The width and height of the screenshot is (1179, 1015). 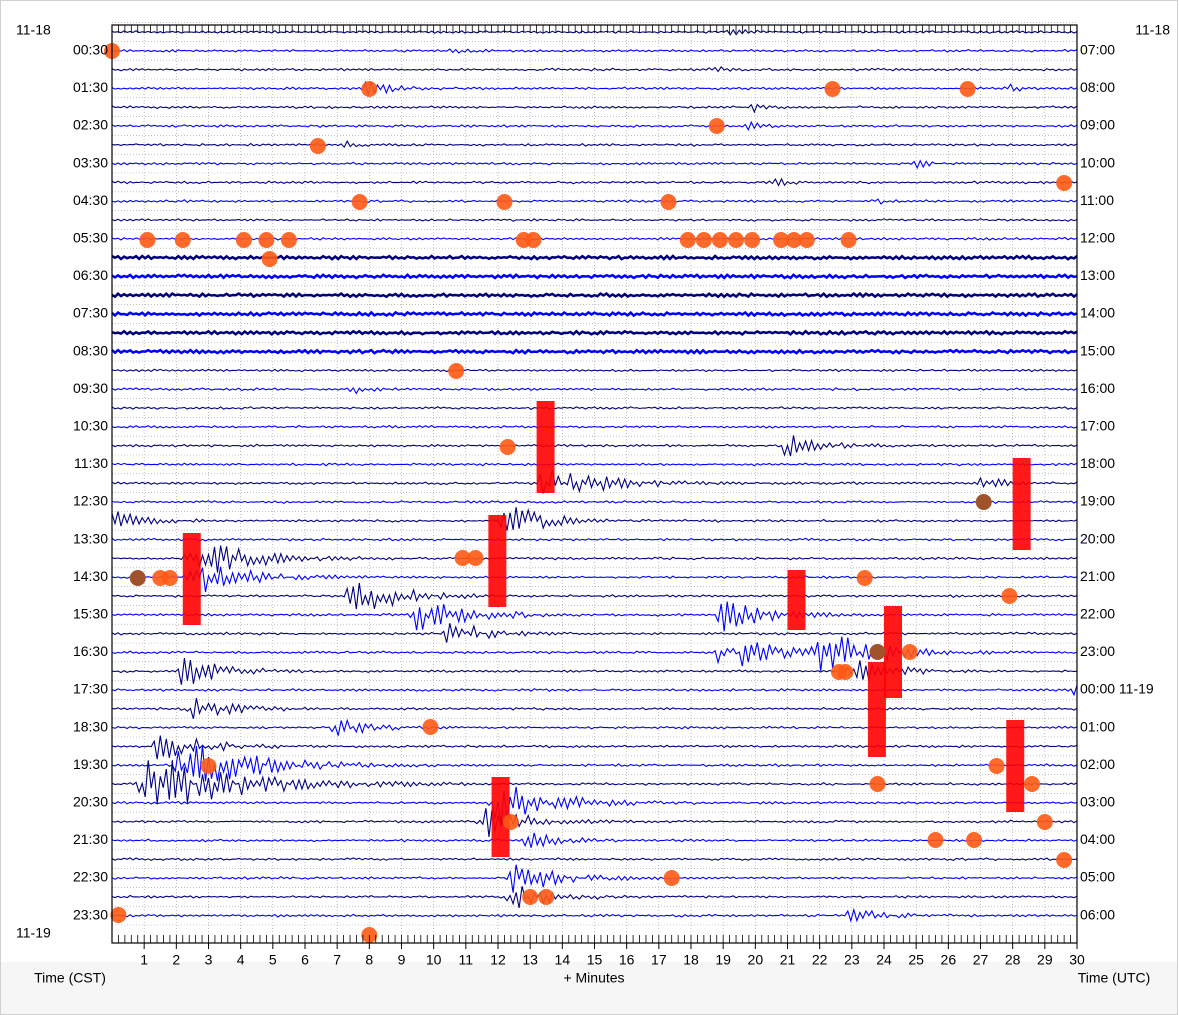 What do you see at coordinates (305, 960) in the screenshot?
I see `x-tick-label: 6` at bounding box center [305, 960].